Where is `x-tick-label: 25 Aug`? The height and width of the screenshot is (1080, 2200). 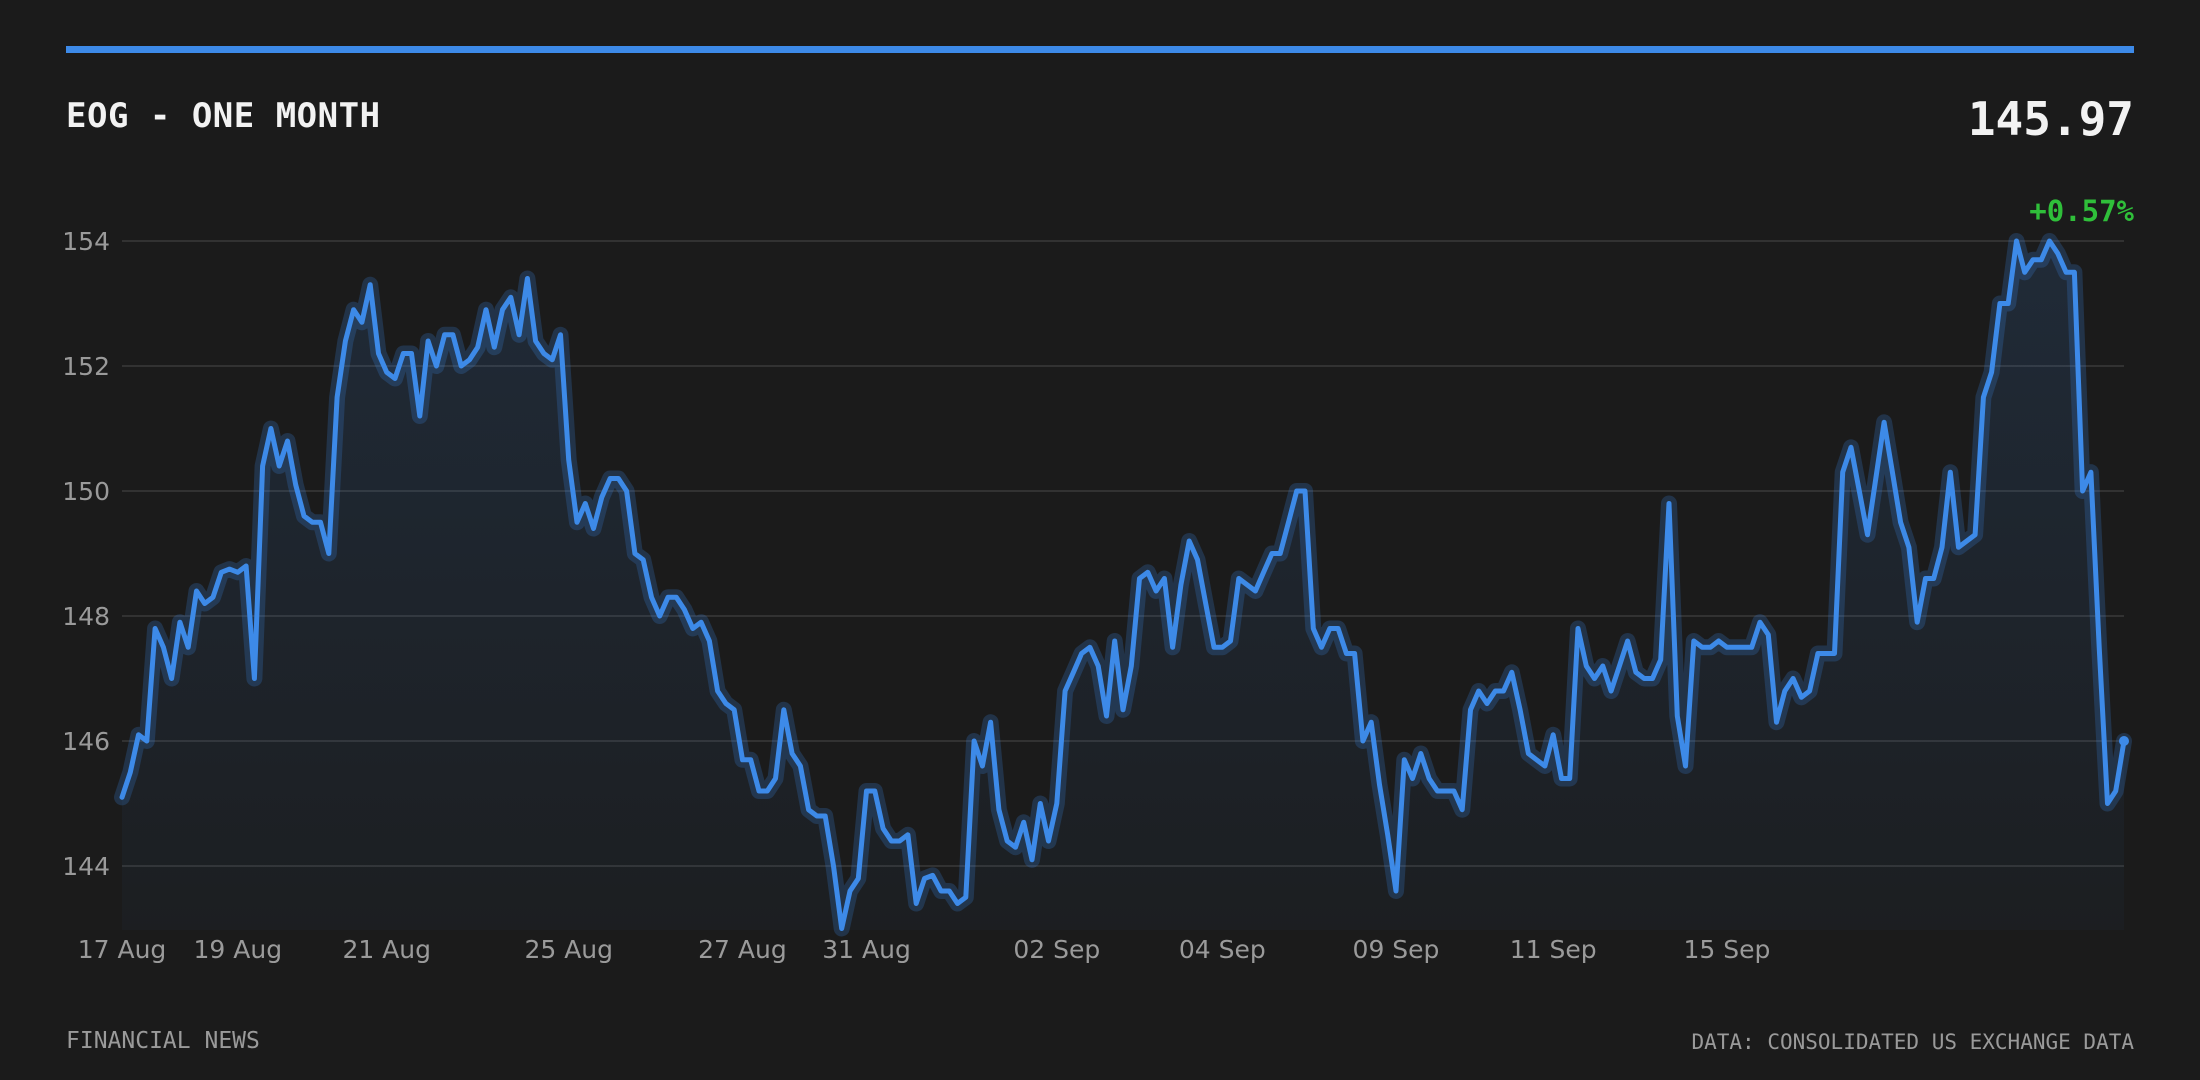
x-tick-label: 25 Aug is located at coordinates (568, 949).